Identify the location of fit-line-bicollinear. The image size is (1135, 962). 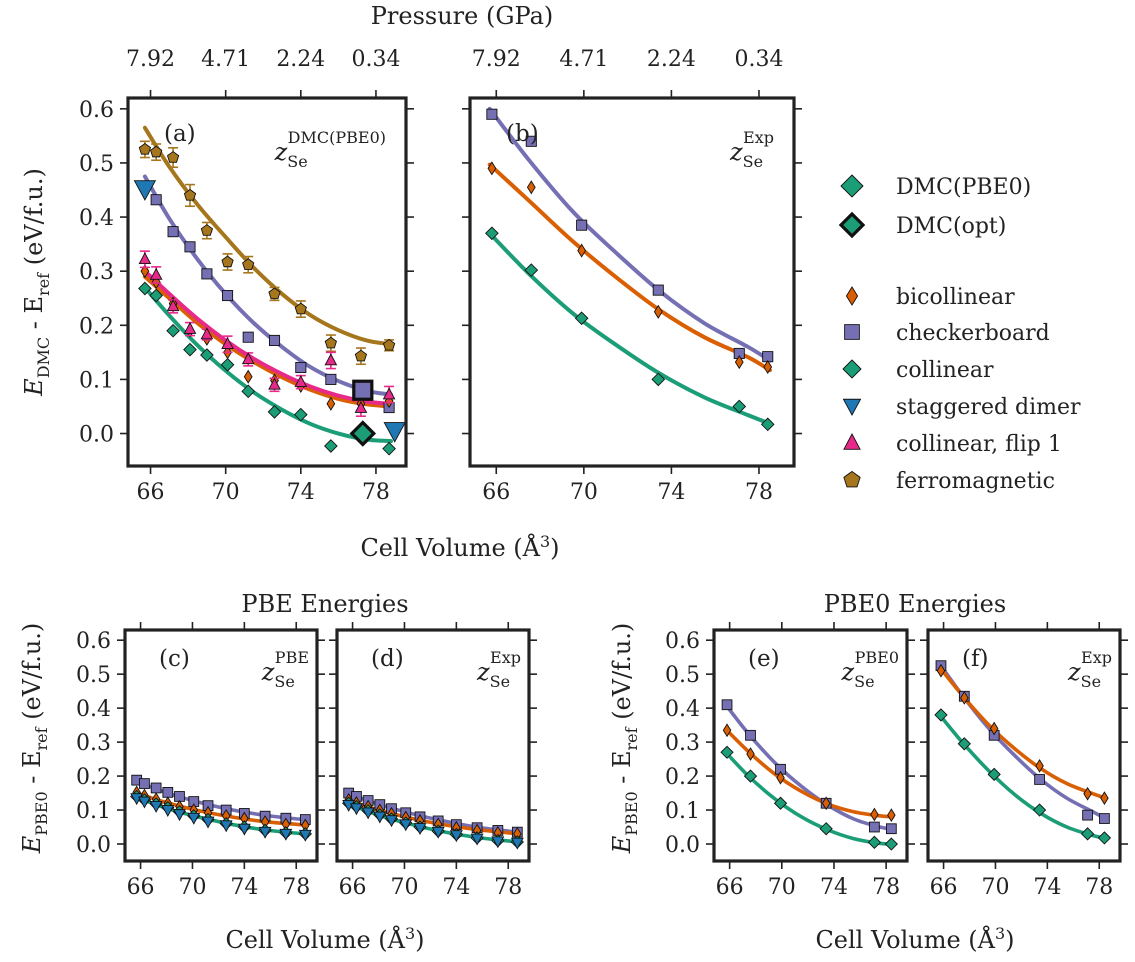
(267, 341).